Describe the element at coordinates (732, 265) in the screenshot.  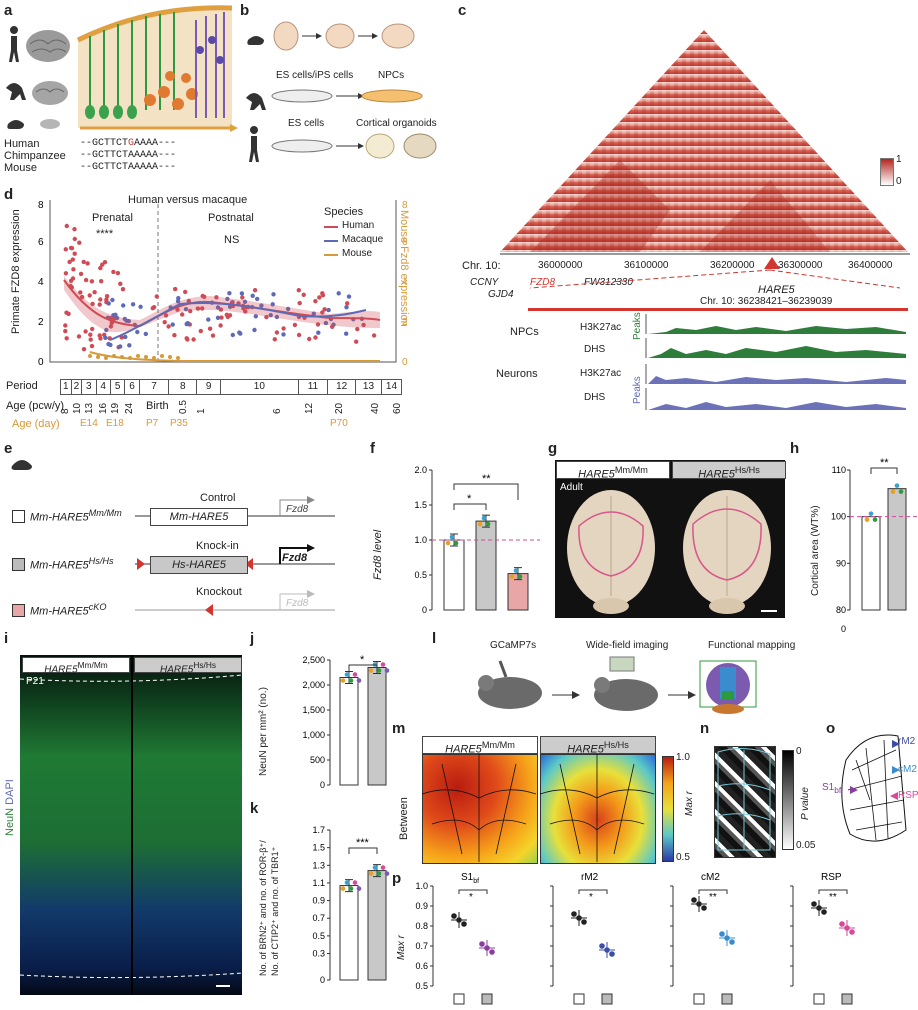
I see `c-tick-3: 36200000` at that location.